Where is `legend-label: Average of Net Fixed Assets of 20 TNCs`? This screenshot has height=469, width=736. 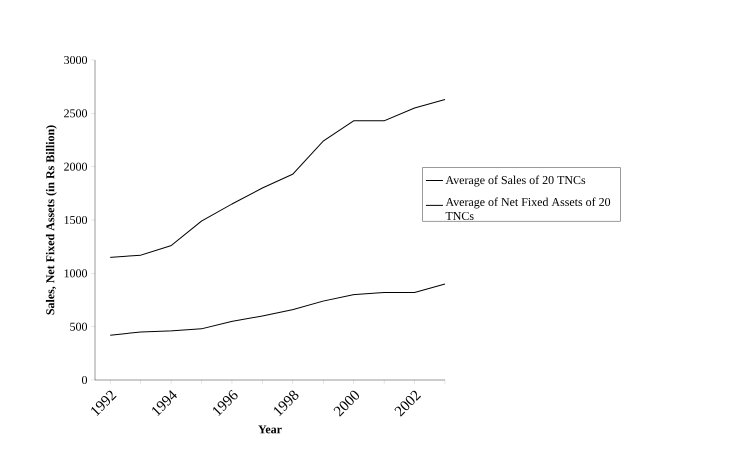 legend-label: Average of Net Fixed Assets of 20 TNCs is located at coordinates (528, 209).